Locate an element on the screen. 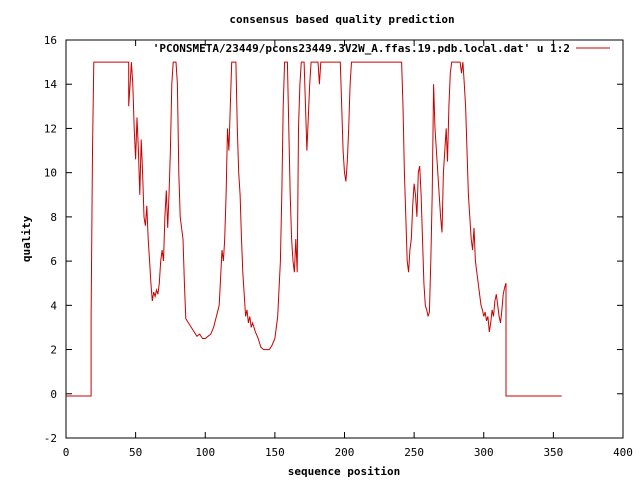 The height and width of the screenshot is (480, 640). y-tick-label: 8 is located at coordinates (53, 217).